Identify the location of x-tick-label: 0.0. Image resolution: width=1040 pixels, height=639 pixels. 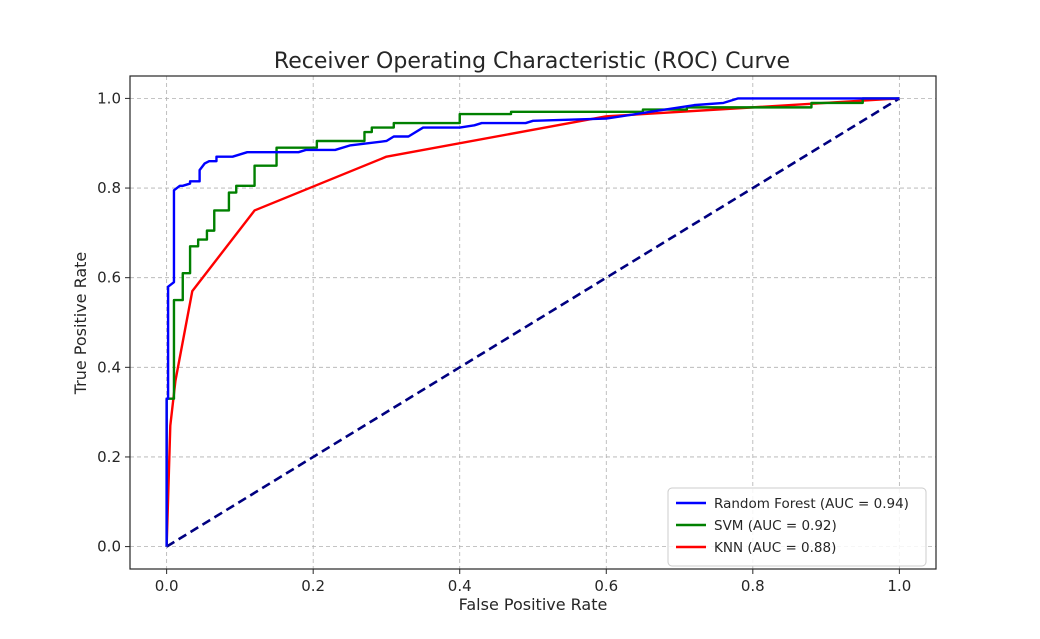
(167, 586).